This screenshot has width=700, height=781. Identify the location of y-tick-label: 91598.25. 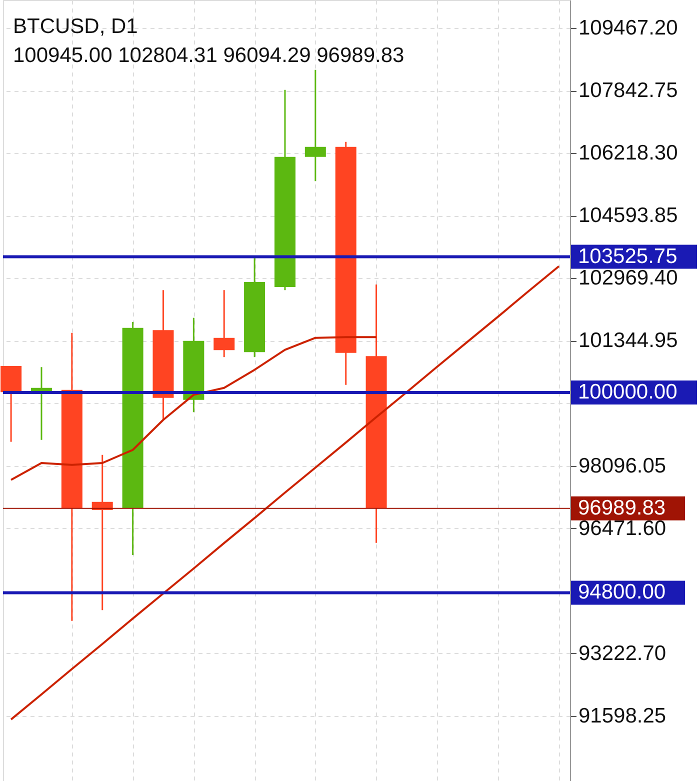
(622, 716).